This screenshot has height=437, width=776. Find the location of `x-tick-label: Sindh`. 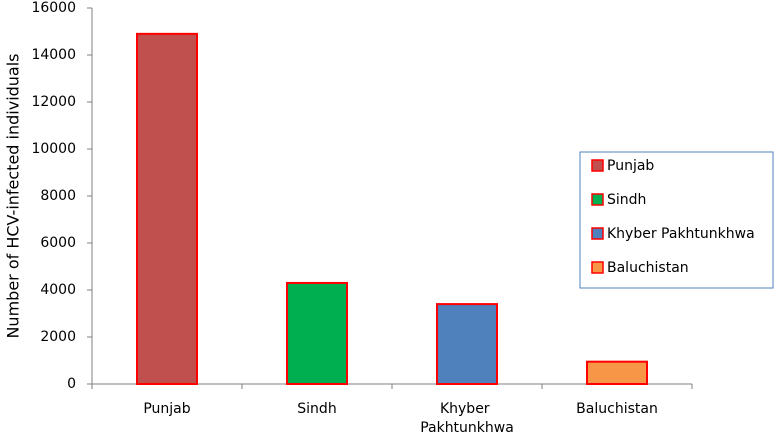

x-tick-label: Sindh is located at coordinates (316, 409).